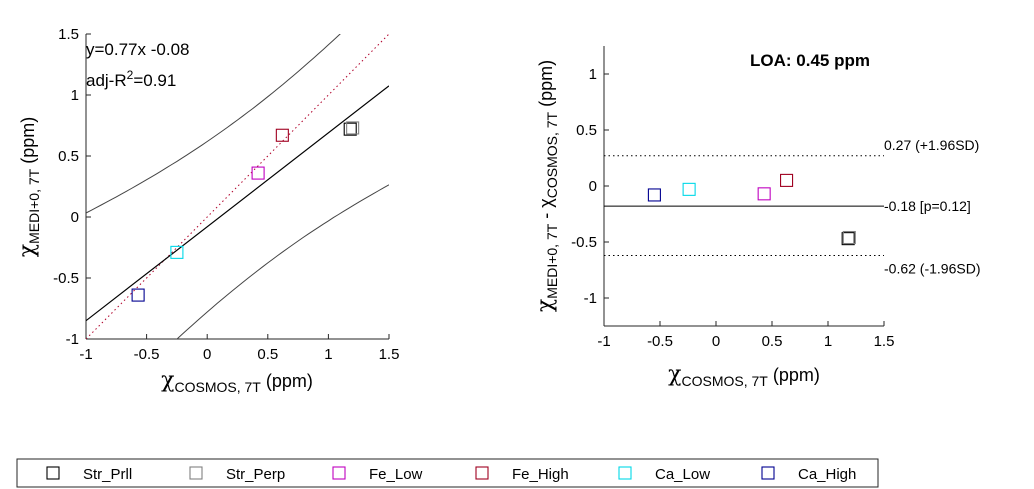 The width and height of the screenshot is (1034, 489). Describe the element at coordinates (546, 211) in the screenshot. I see `y-axis-label-part: - χ` at that location.